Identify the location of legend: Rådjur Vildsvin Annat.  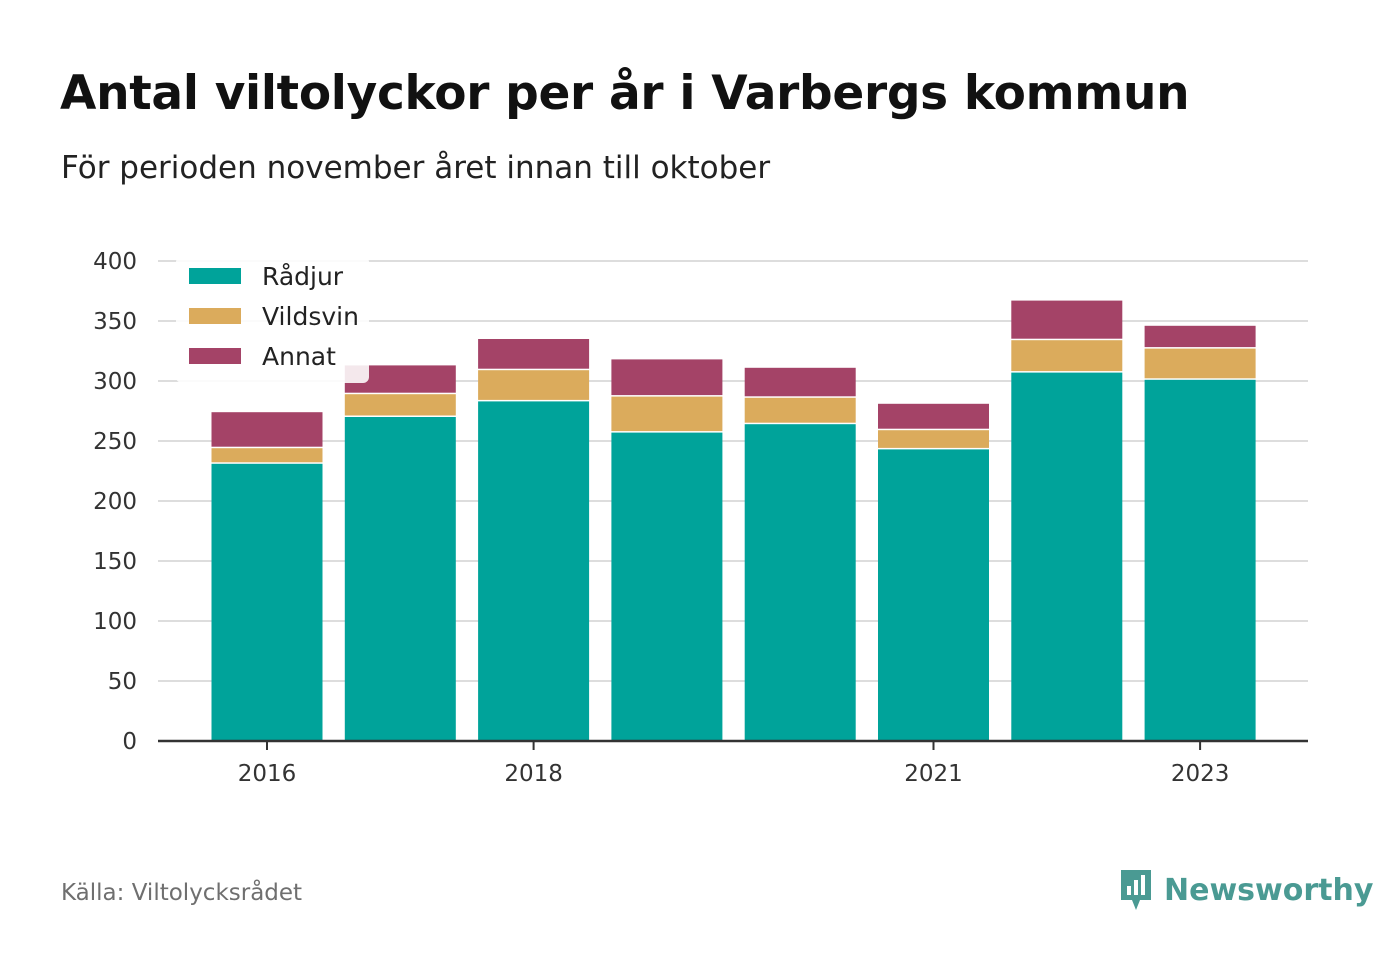
(272, 319).